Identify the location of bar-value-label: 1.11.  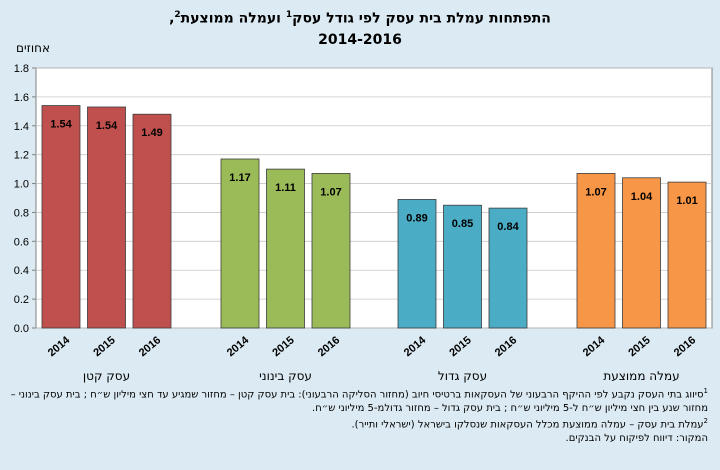
(285, 188).